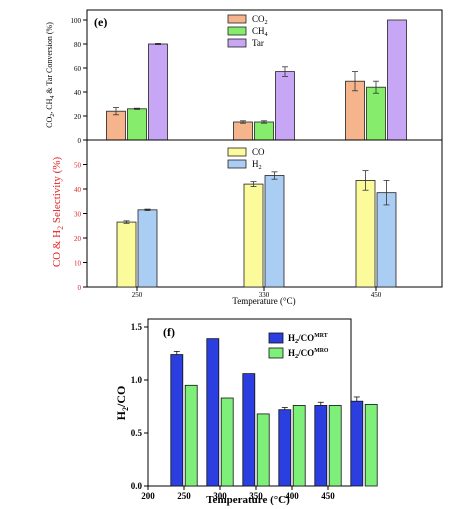 This screenshot has width=474, height=509. Describe the element at coordinates (137, 380) in the screenshot. I see `y-tick-label: 1.0` at that location.